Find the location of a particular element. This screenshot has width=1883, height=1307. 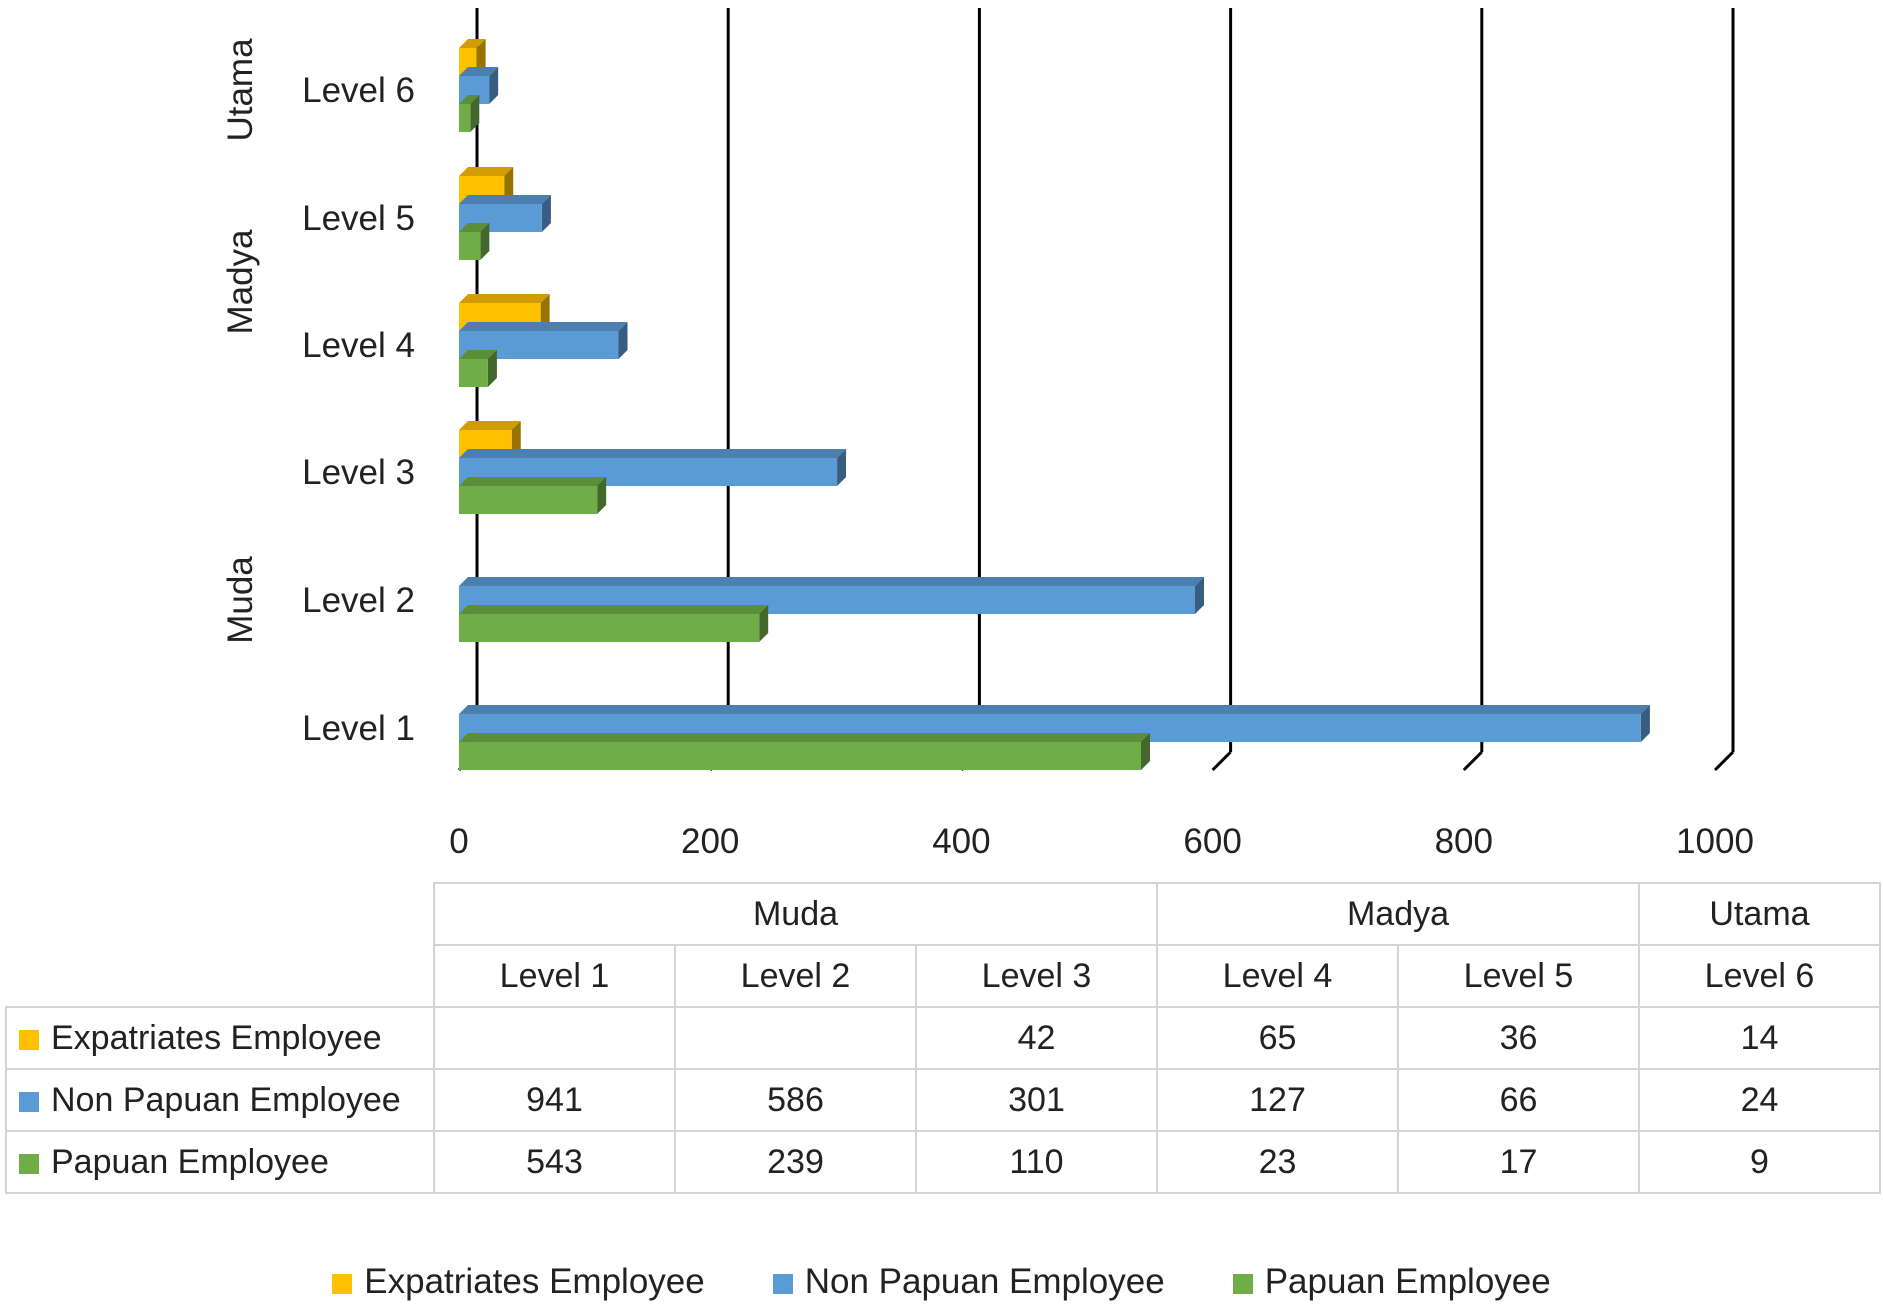

legend-item: Expatriates Employee is located at coordinates (518, 1282).